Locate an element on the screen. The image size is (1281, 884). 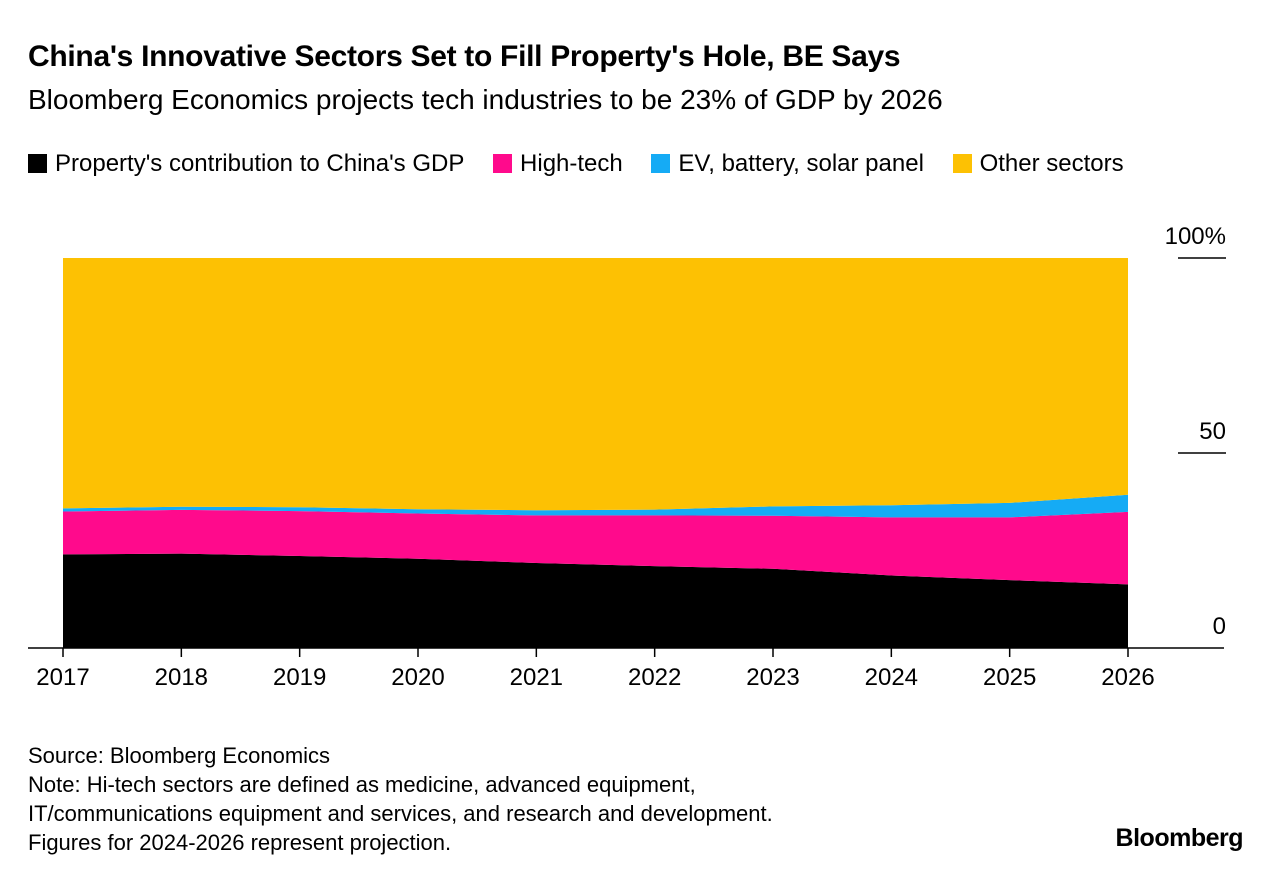
area-property-s-contribution-to-china-s-gdp is located at coordinates (595, 600).